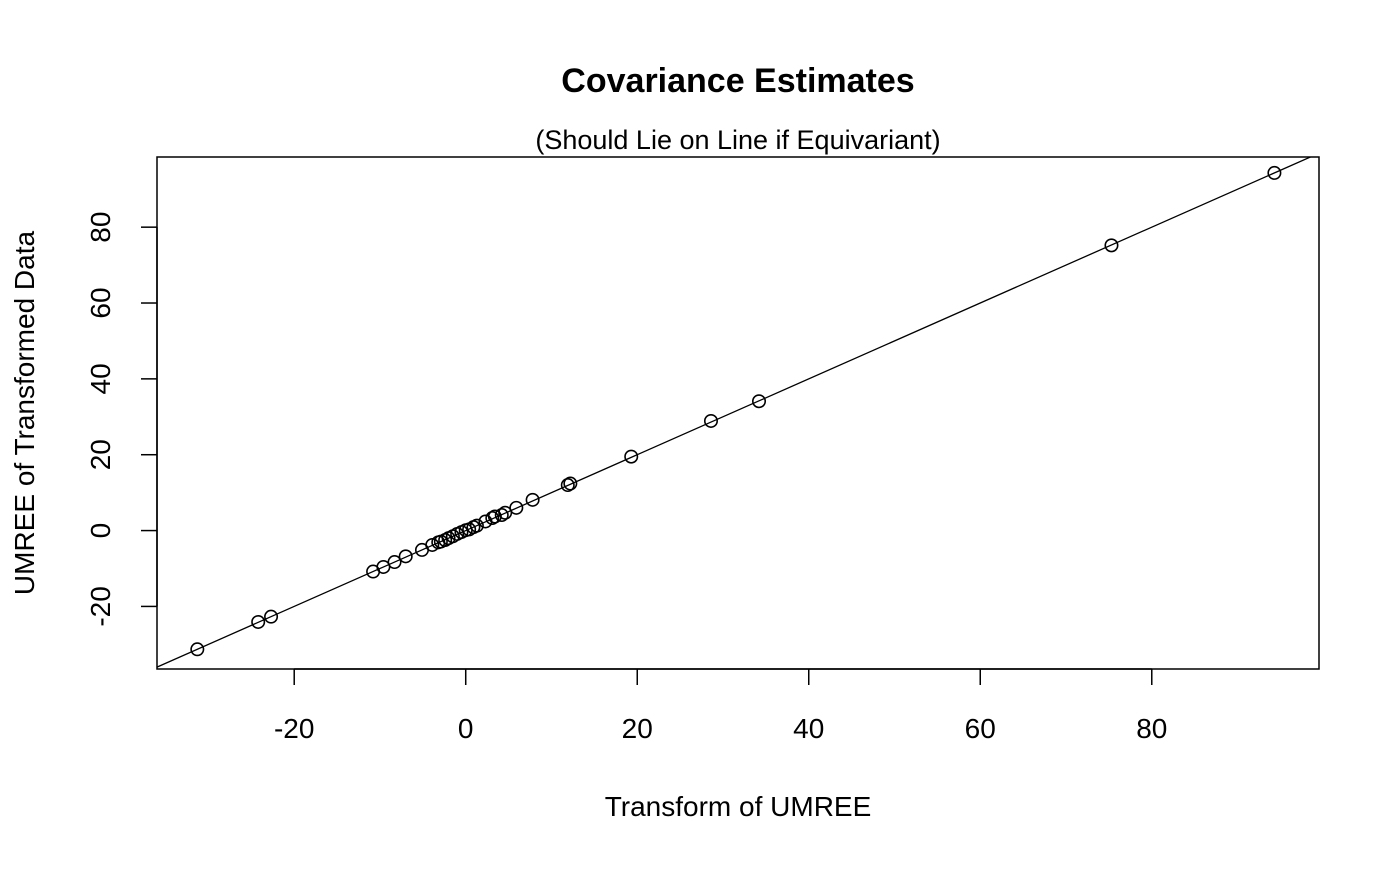 The image size is (1400, 870). What do you see at coordinates (808, 728) in the screenshot?
I see `x-tick-label: 40` at bounding box center [808, 728].